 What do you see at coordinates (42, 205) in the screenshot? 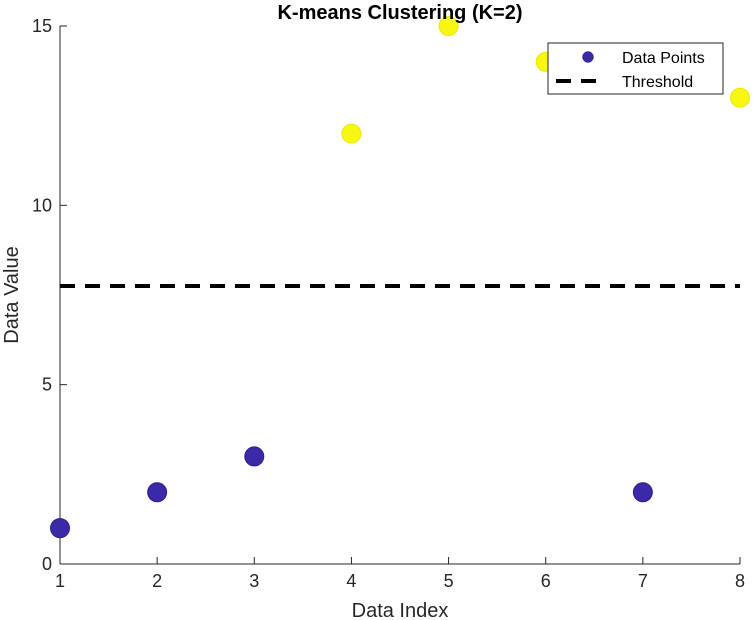
I see `y-tick-label: 10` at bounding box center [42, 205].